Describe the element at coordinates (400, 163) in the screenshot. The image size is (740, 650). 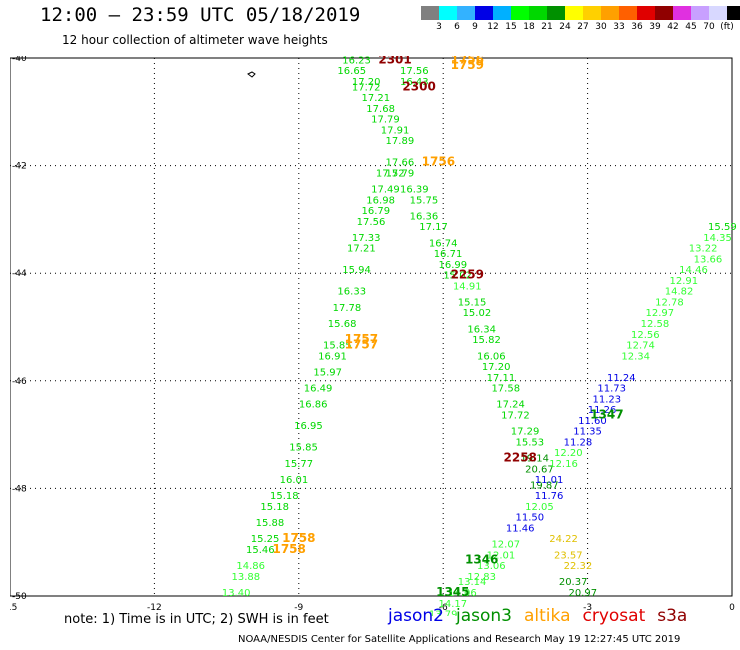
I see `wave-height-label: 17.66` at that location.